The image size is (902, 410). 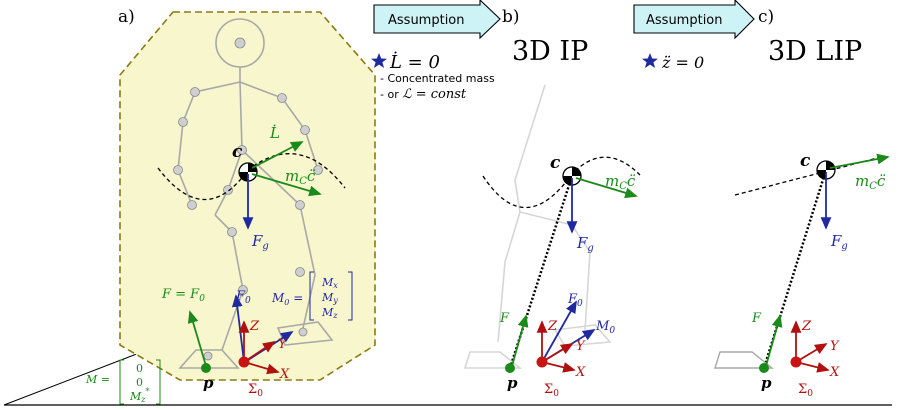 I want to click on sigma-label-c: Σ0, so click(x=805, y=390).